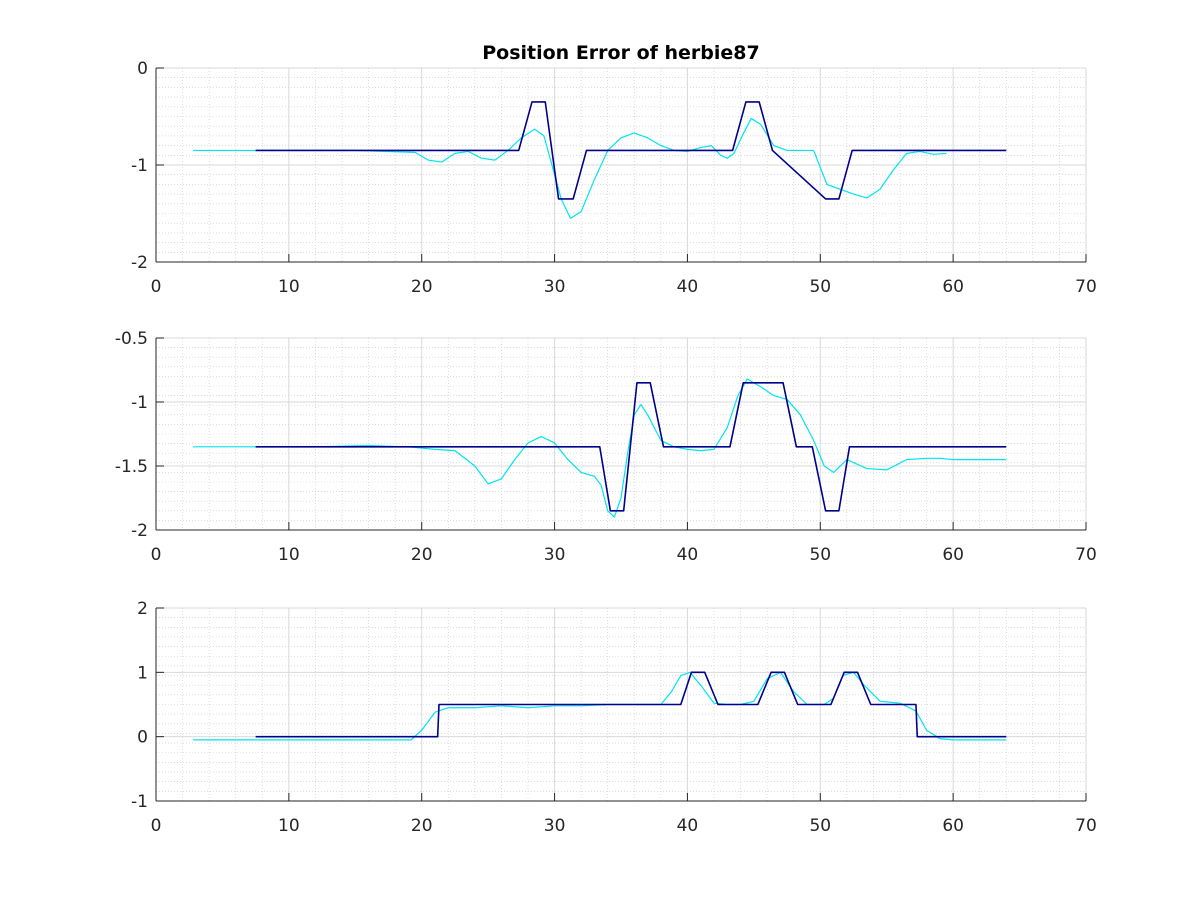  What do you see at coordinates (142, 609) in the screenshot?
I see `y-tick-label: 2` at bounding box center [142, 609].